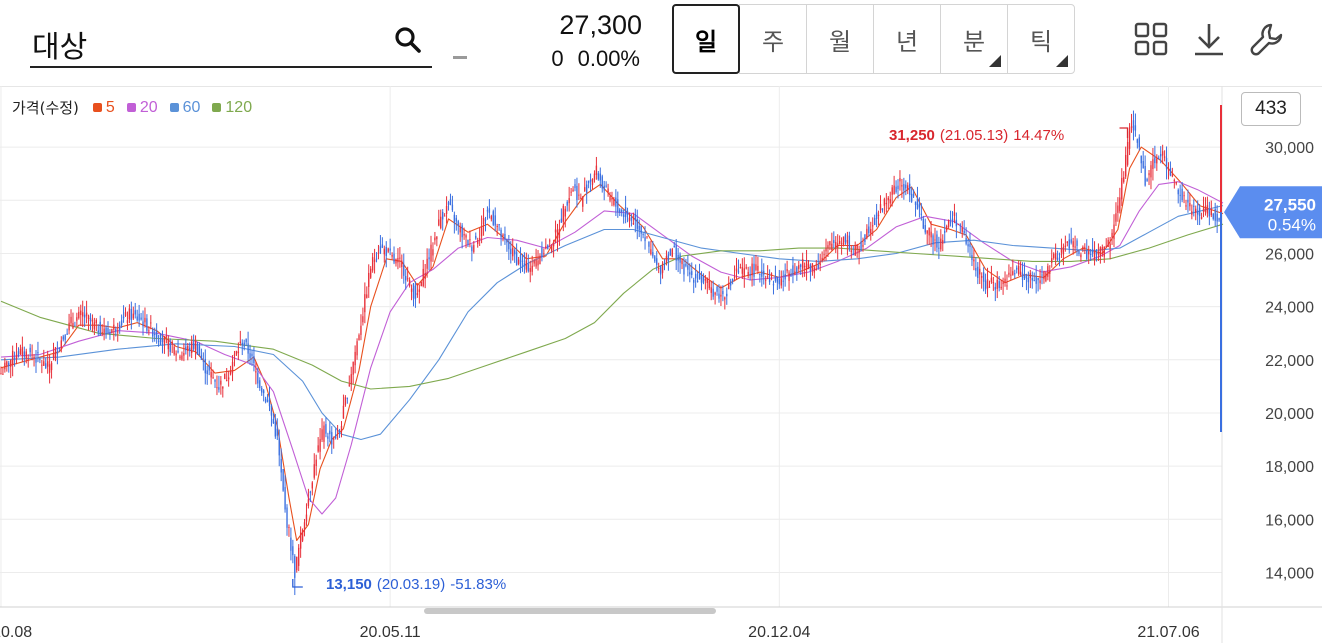  What do you see at coordinates (103, 108) in the screenshot?
I see `legend-item-ma5: 5` at bounding box center [103, 108].